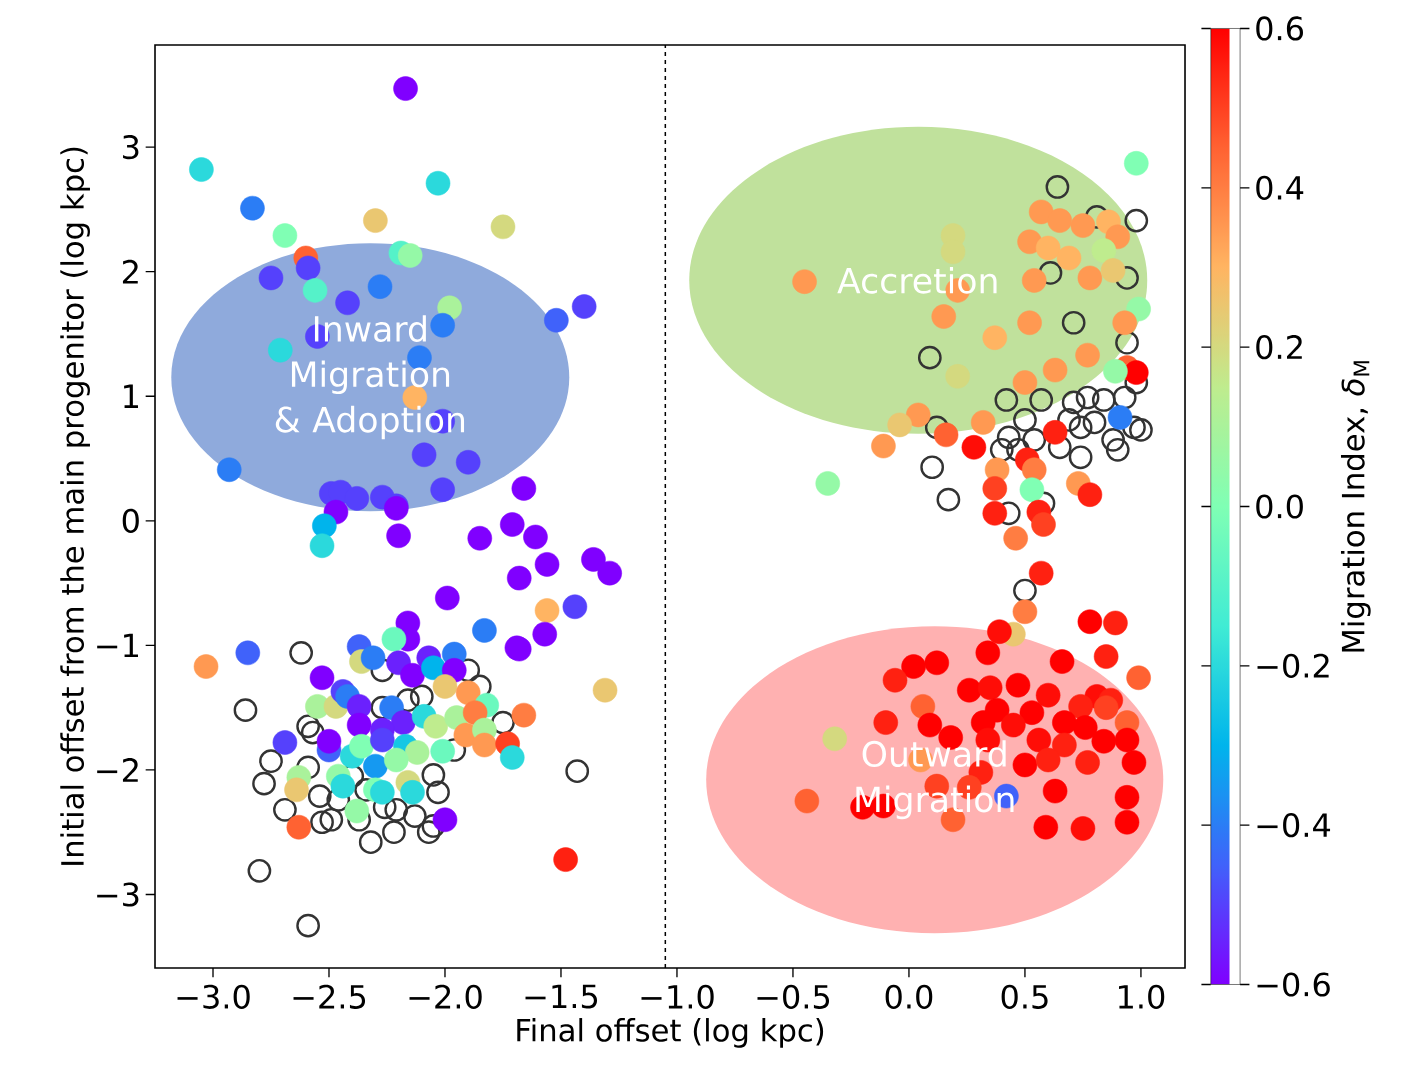 This screenshot has height=1080, width=1406. Describe the element at coordinates (677, 996) in the screenshot. I see `x-tick-label: −1.0` at that location.